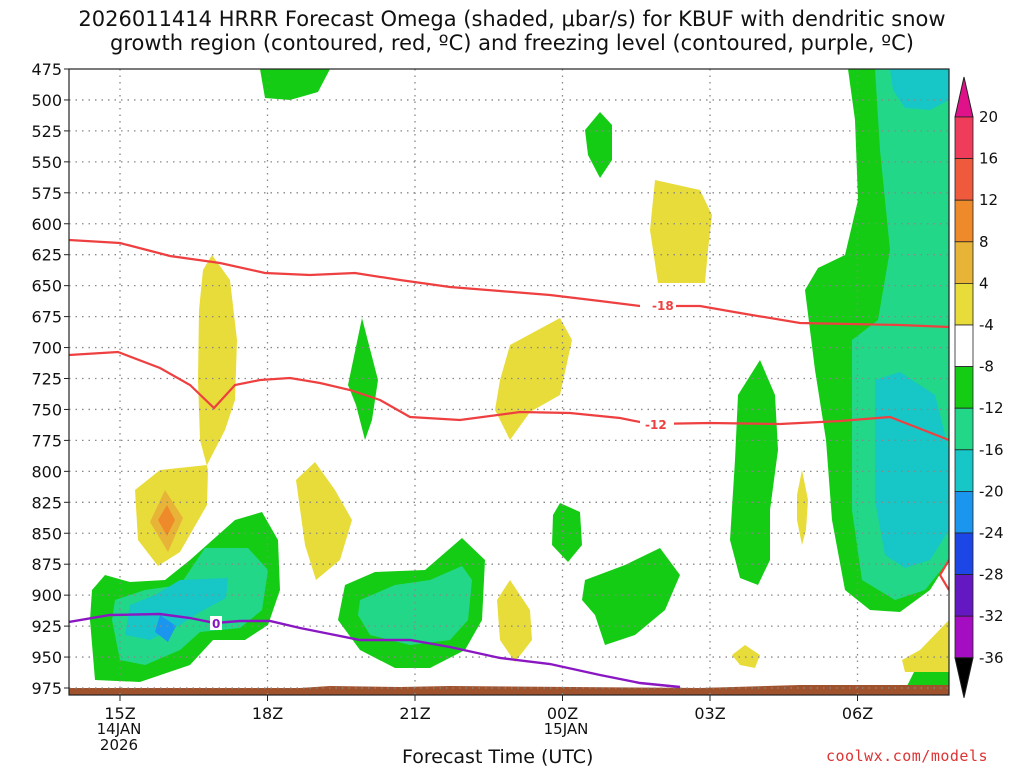 Image resolution: width=1024 pixels, height=768 pixels. Describe the element at coordinates (46, 533) in the screenshot. I see `y-tick-label-850: 850` at that location.